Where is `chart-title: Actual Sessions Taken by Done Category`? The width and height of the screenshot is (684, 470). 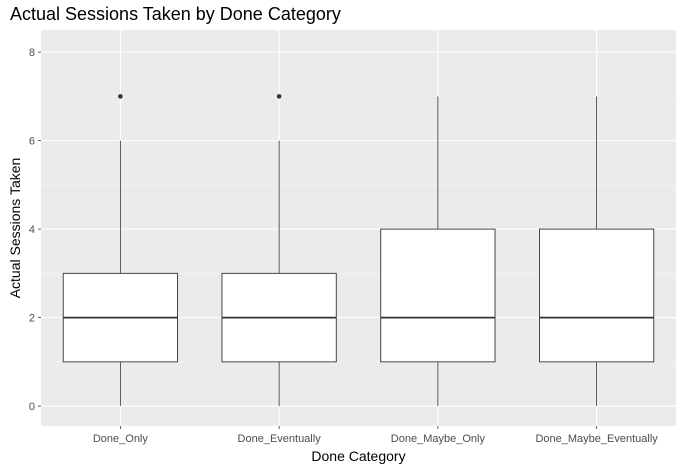 chart-title: Actual Sessions Taken by Done Category is located at coordinates (175, 14).